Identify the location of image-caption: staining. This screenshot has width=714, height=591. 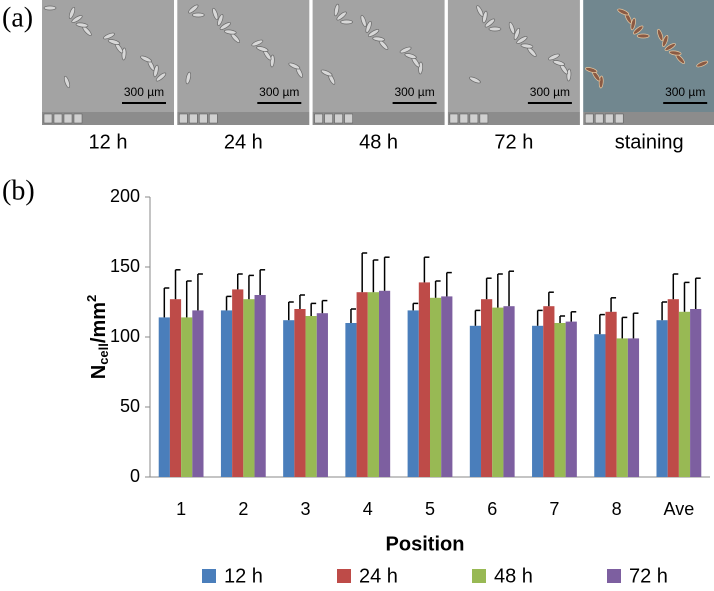
(649, 142).